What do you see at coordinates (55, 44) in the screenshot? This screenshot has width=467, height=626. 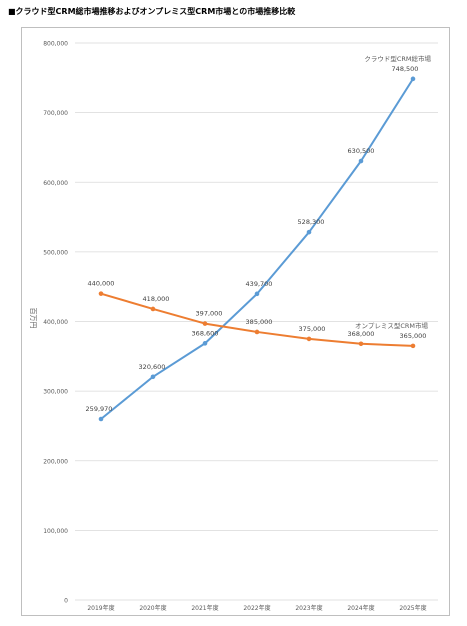 I see `y-tick-label: 800,000` at bounding box center [55, 44].